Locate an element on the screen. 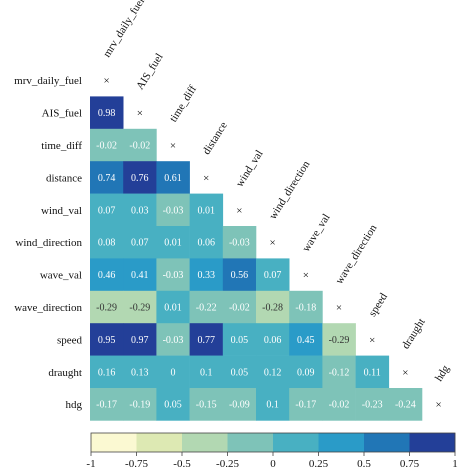  colorbar-tick-label: -0.25 is located at coordinates (227, 464).